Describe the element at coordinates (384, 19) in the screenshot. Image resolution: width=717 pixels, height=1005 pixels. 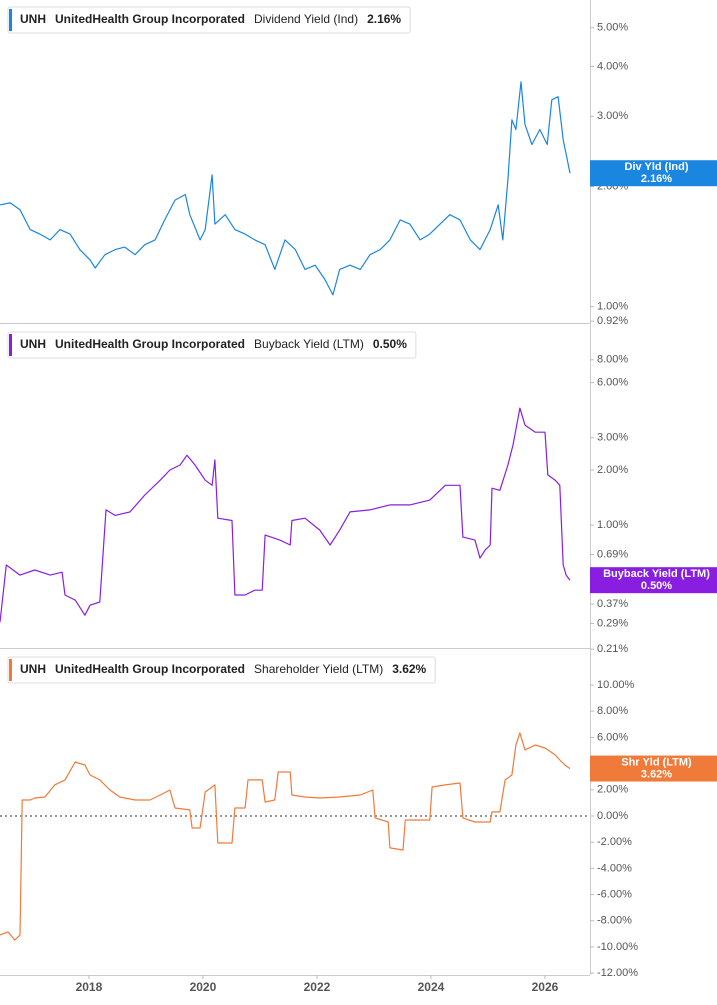
I see `legend-value: 2.16%` at that location.